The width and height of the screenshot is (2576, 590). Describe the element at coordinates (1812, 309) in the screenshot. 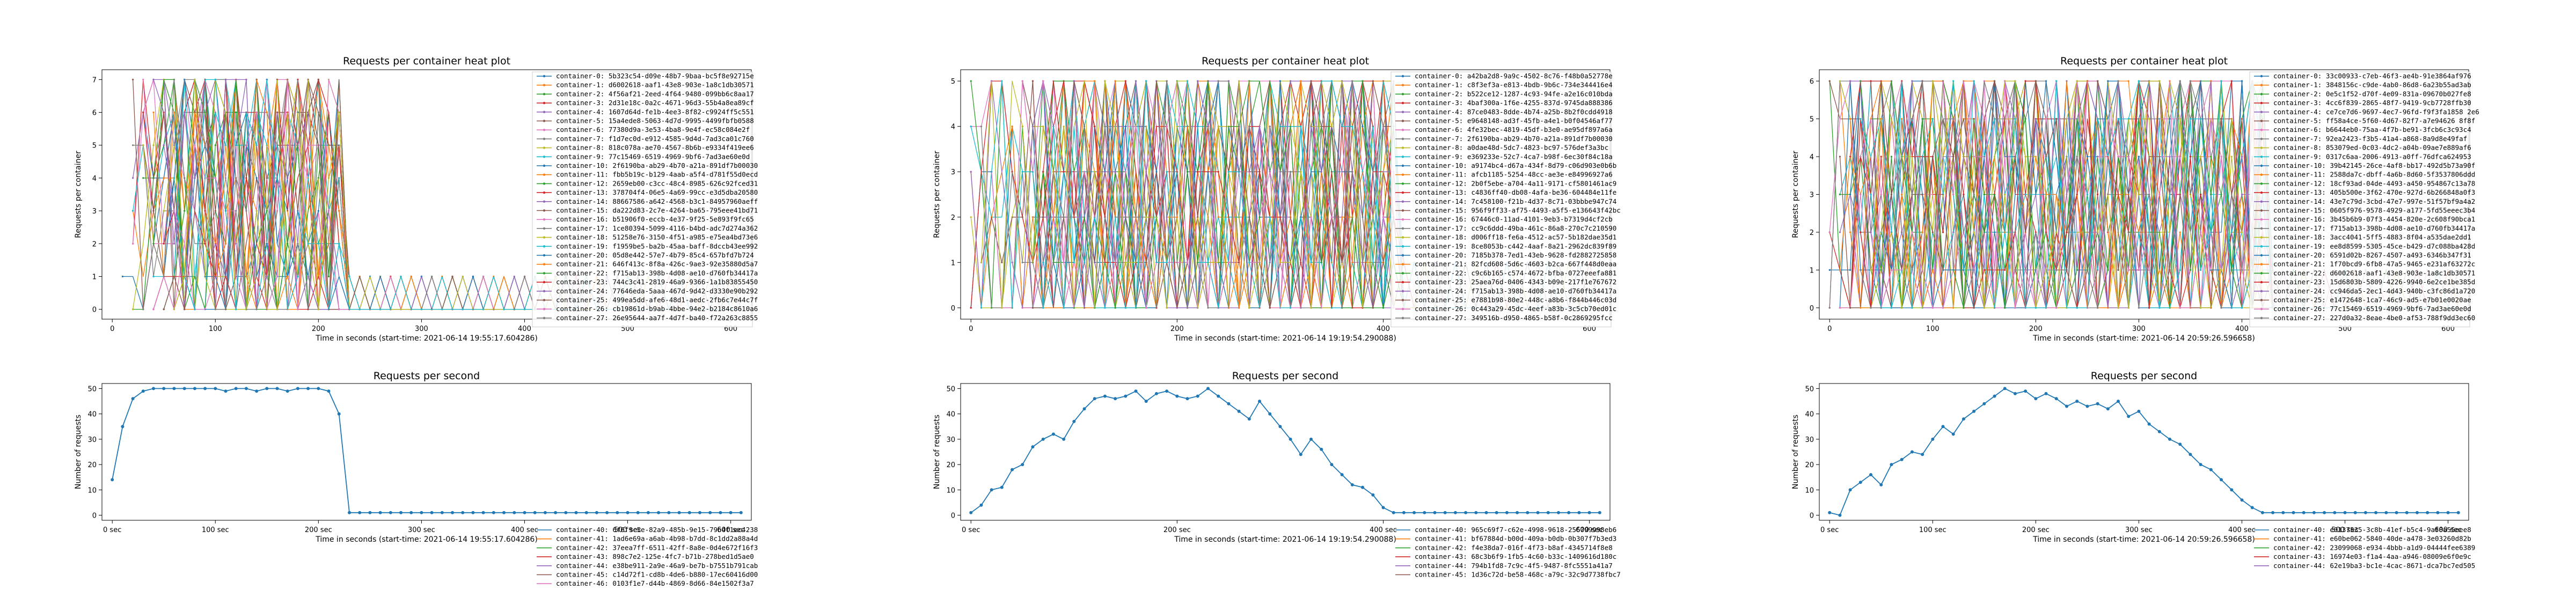

I see `heatmap-ytick-label: 0` at that location.